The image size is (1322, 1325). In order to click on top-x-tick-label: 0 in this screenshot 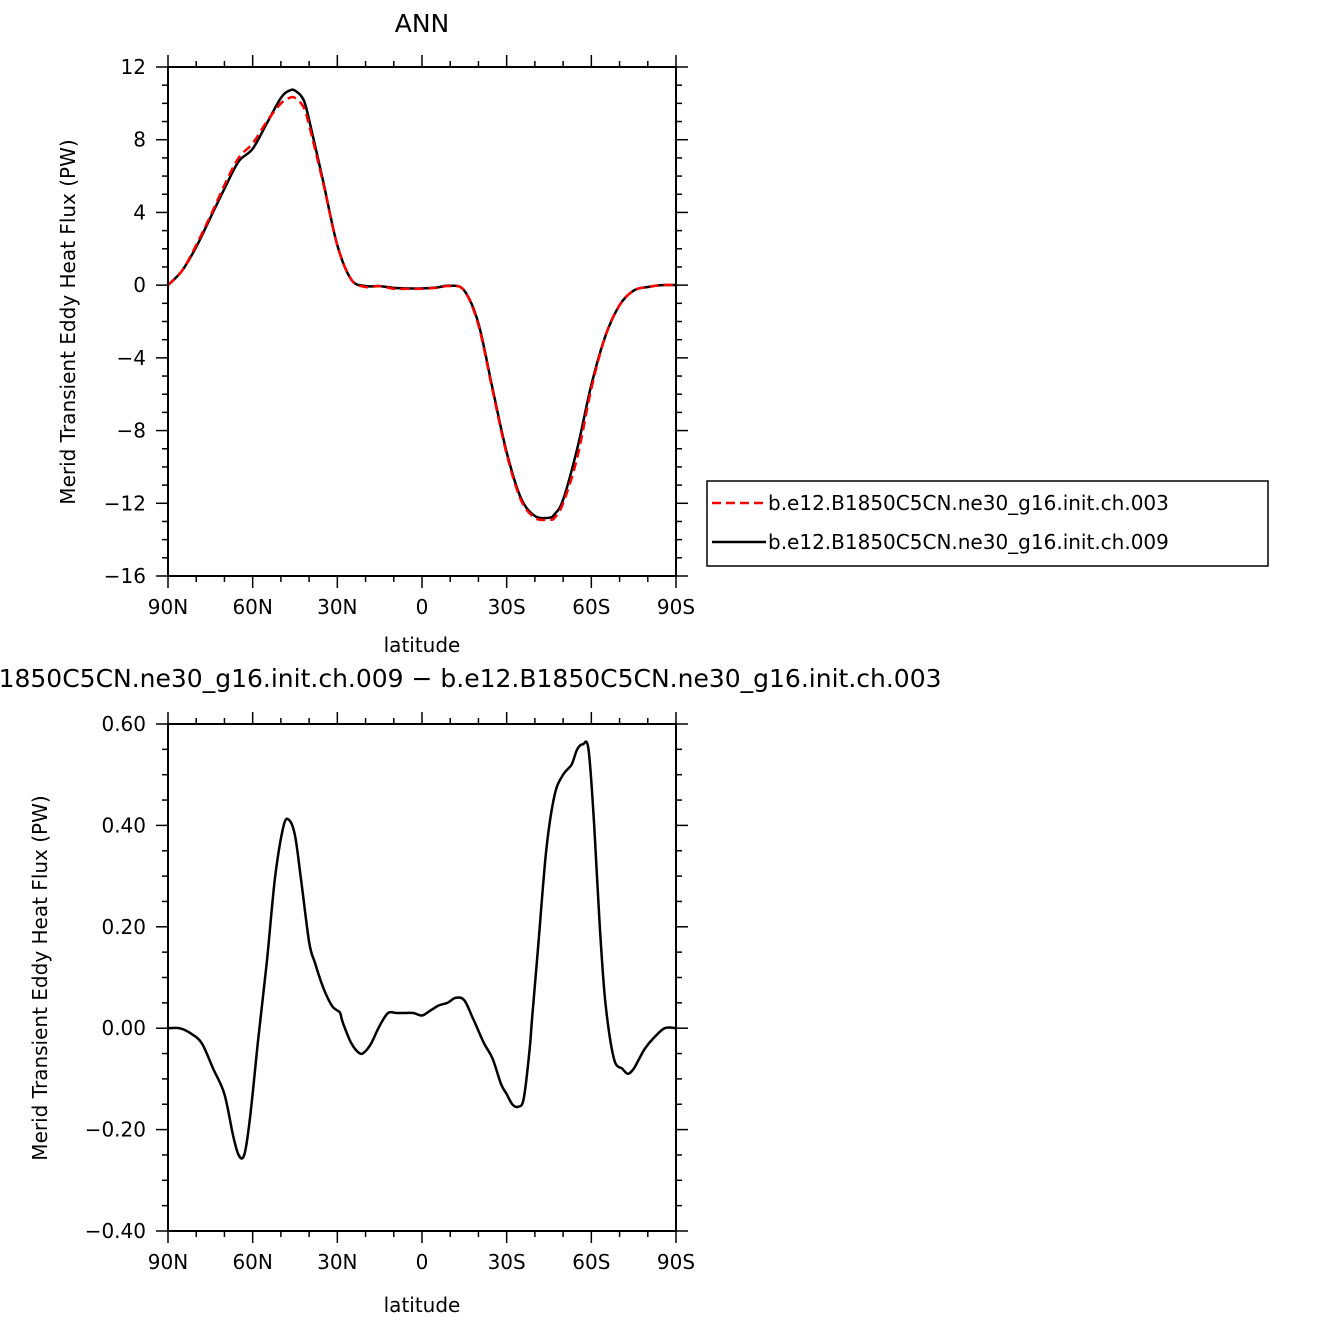, I will do `click(422, 607)`.